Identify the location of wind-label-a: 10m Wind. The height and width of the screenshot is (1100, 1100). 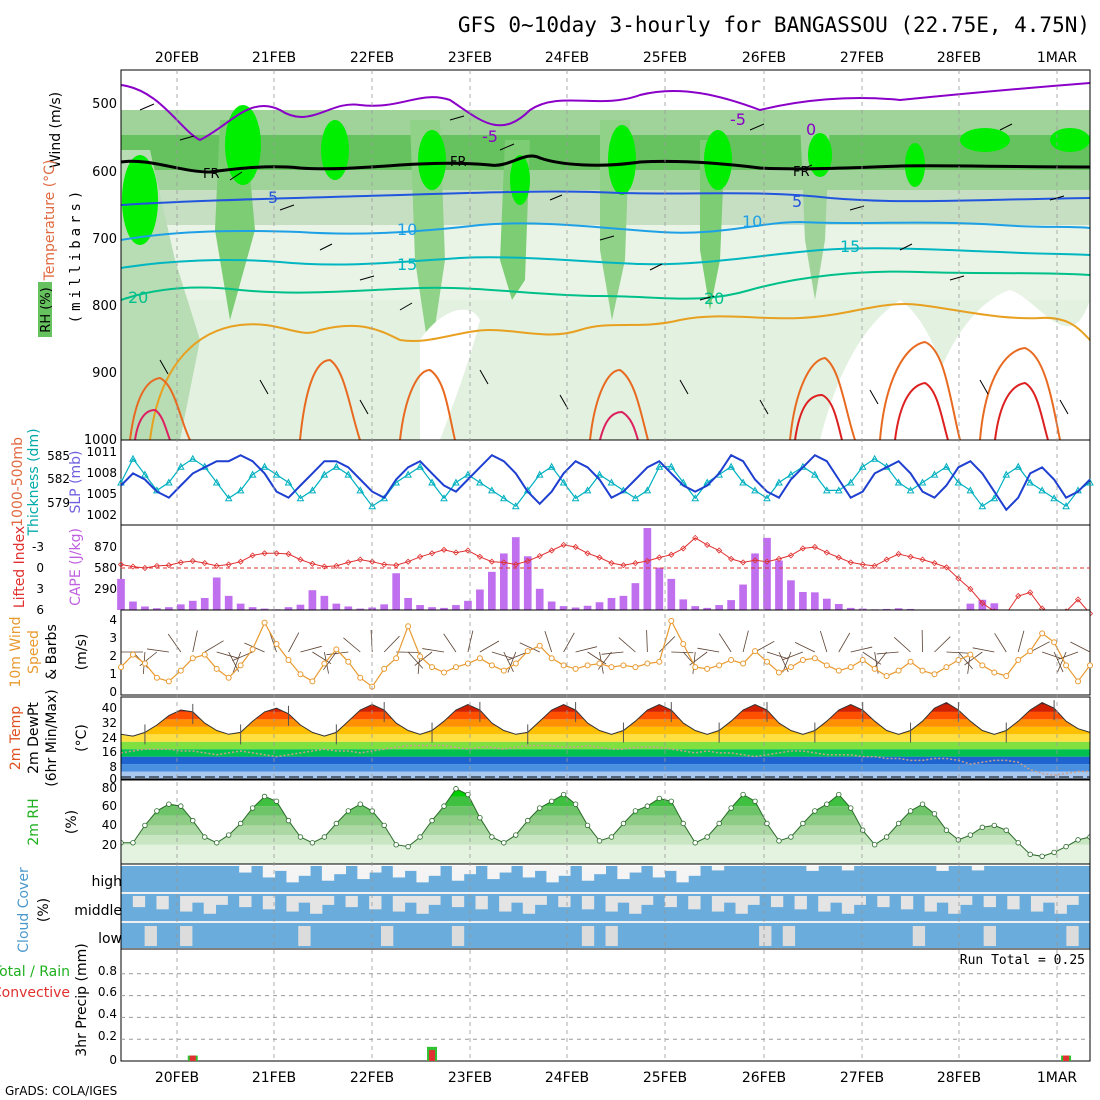
(16, 651).